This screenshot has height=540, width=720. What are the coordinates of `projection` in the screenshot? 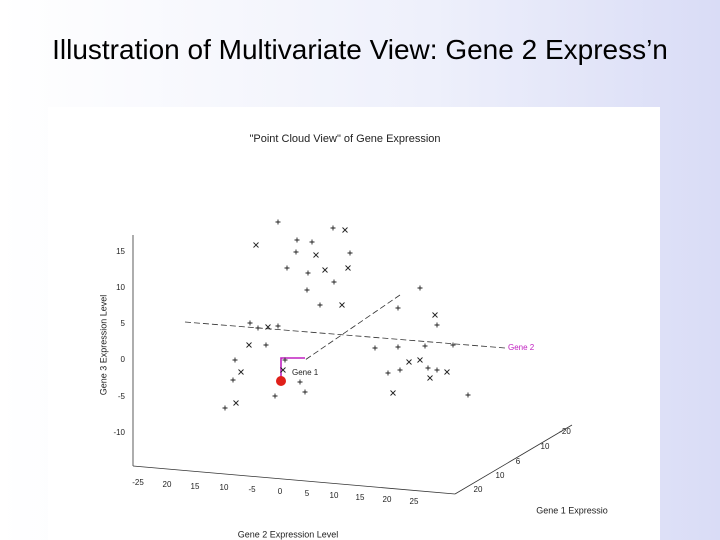 It's located at (292, 368).